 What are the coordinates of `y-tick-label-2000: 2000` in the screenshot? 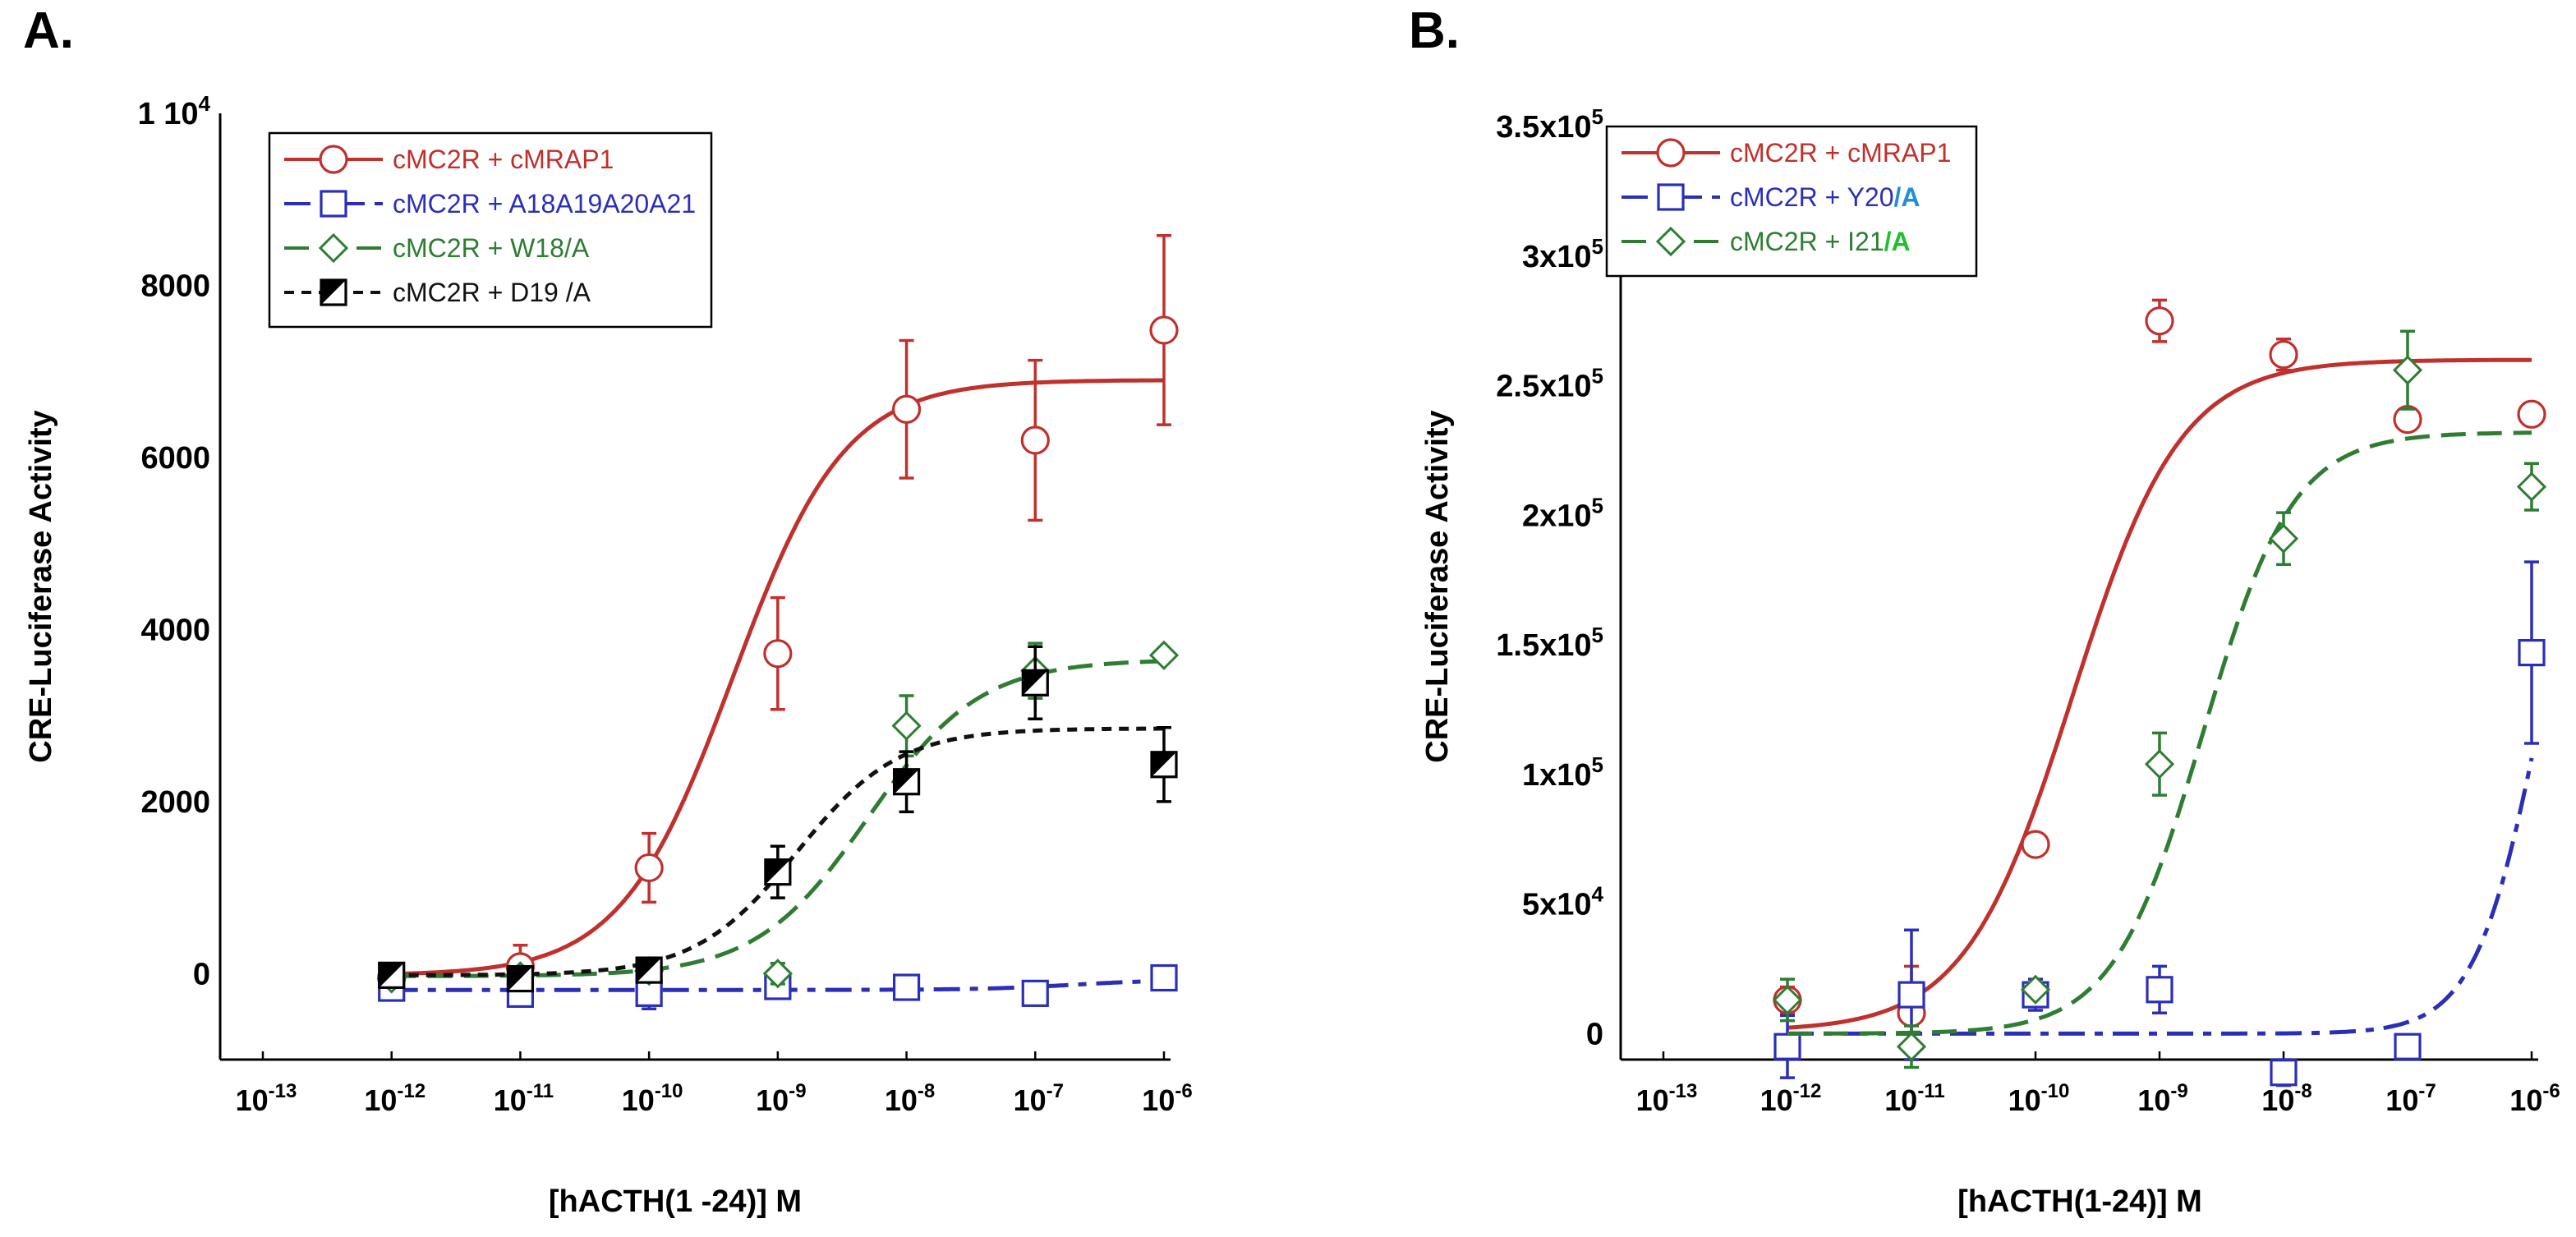 It's located at (175, 803).